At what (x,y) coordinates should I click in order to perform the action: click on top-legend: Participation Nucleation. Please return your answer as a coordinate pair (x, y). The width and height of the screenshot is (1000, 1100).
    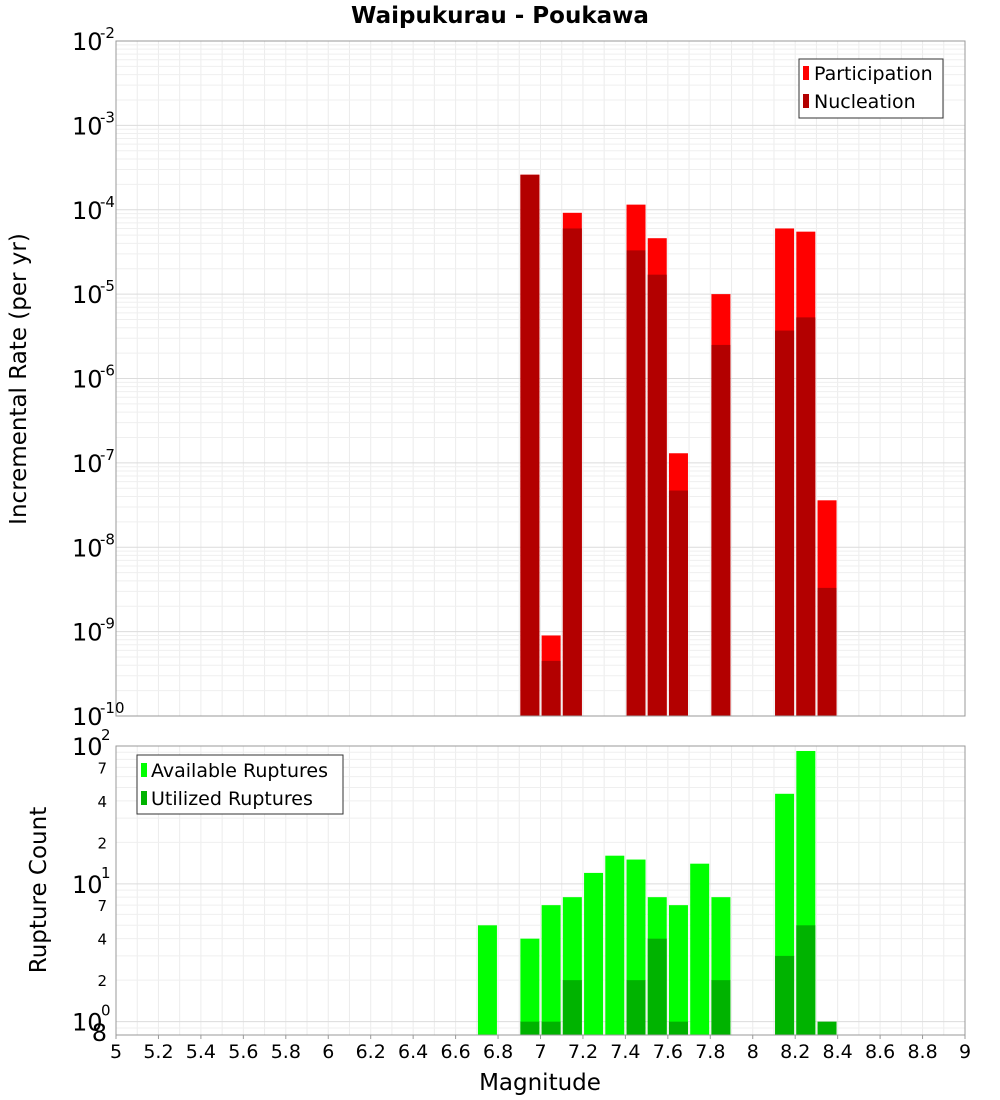
    Looking at the image, I should click on (871, 88).